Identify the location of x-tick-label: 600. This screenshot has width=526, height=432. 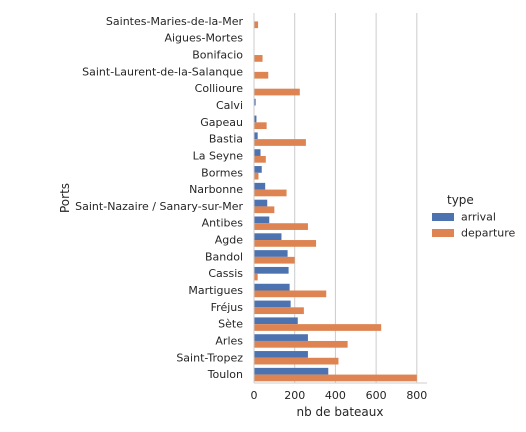
(376, 395).